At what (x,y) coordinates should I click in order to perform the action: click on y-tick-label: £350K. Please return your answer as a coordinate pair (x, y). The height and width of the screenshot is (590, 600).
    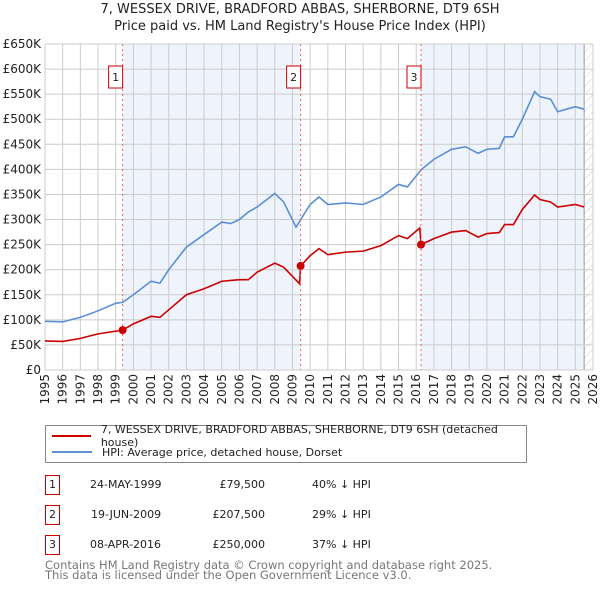
    Looking at the image, I should click on (23, 194).